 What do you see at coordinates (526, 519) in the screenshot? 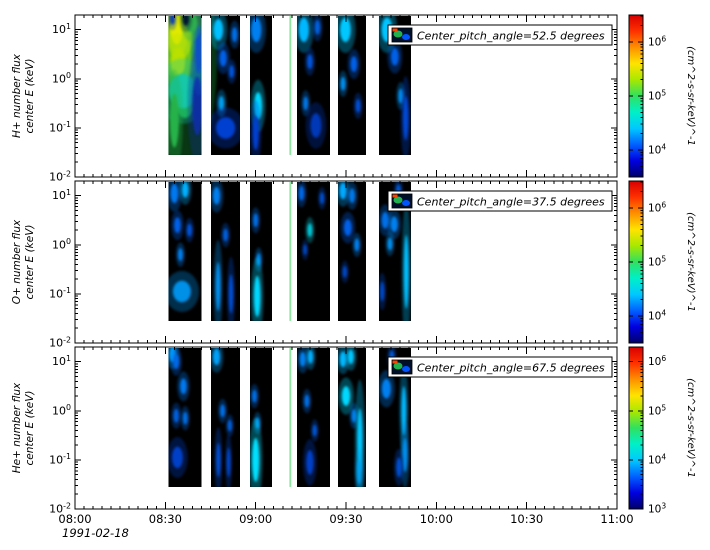
I see `x-tick-label: 10:30` at bounding box center [526, 519].